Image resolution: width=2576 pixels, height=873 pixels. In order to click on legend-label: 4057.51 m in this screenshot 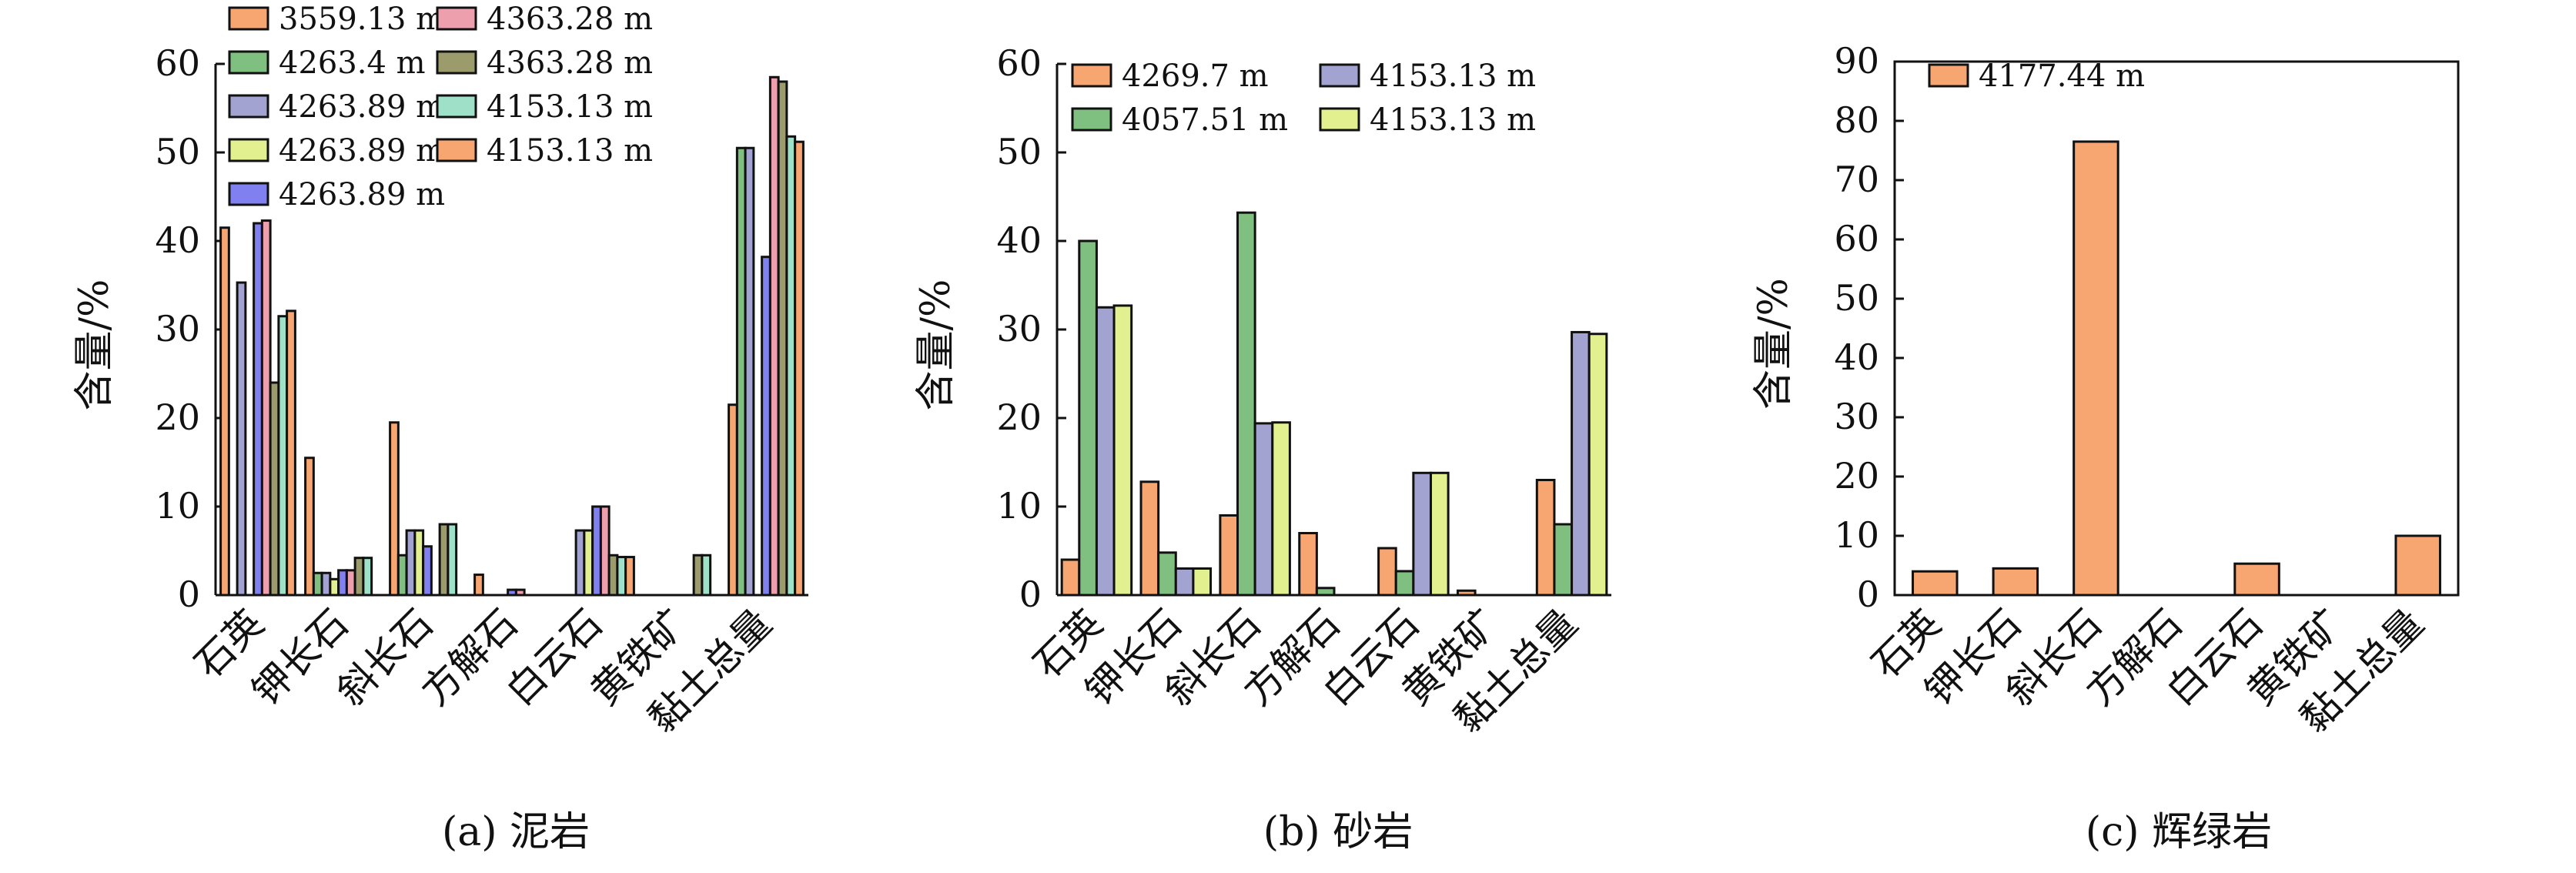, I will do `click(1205, 120)`.